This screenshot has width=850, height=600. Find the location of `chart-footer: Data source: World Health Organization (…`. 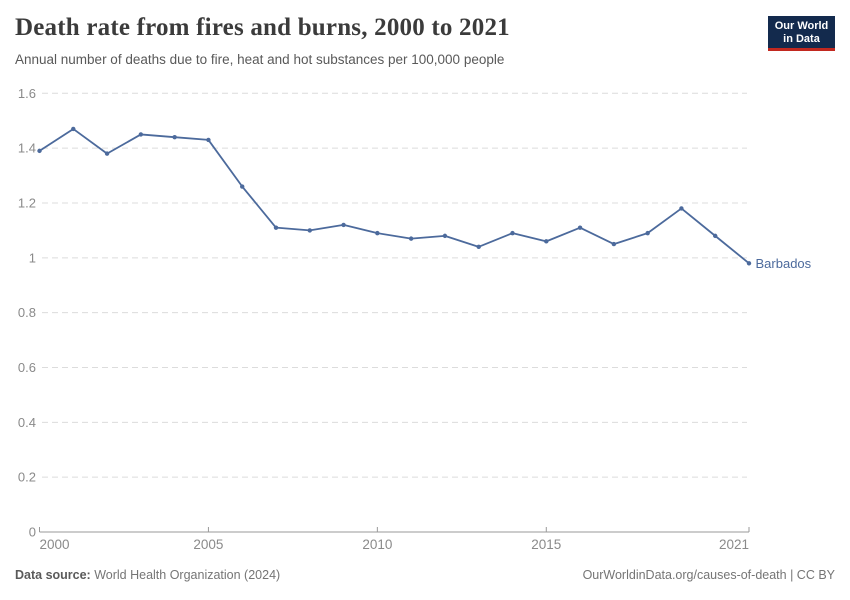

chart-footer: Data source: World Health Organization (… is located at coordinates (425, 575).